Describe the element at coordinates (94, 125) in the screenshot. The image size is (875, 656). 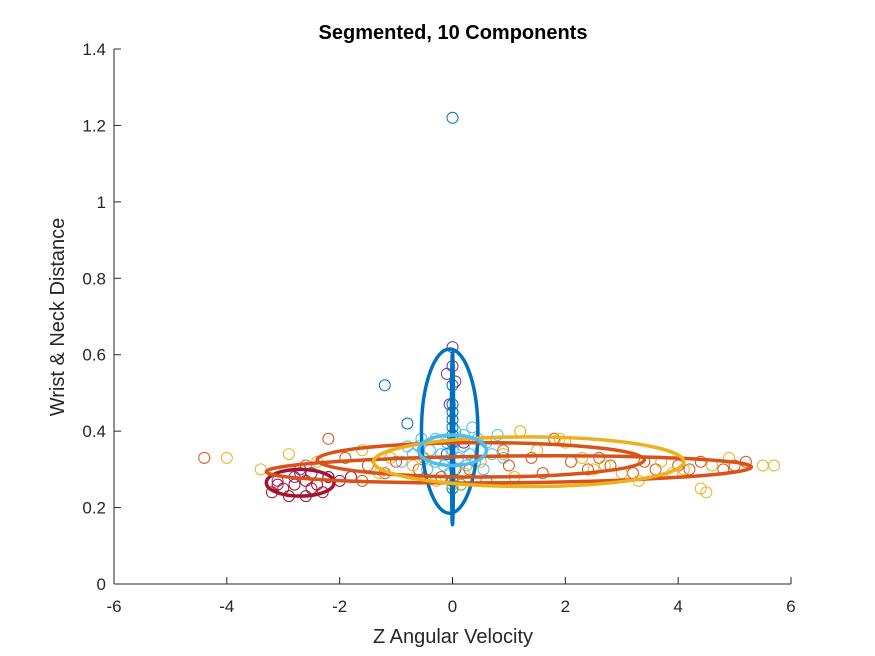
I see `y-tick-label: 1.2` at that location.